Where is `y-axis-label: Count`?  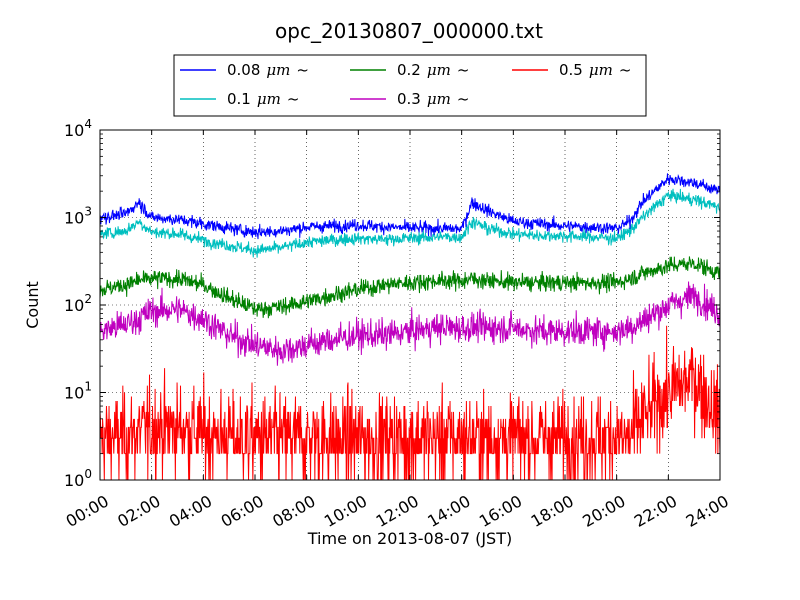
y-axis-label: Count is located at coordinates (32, 305).